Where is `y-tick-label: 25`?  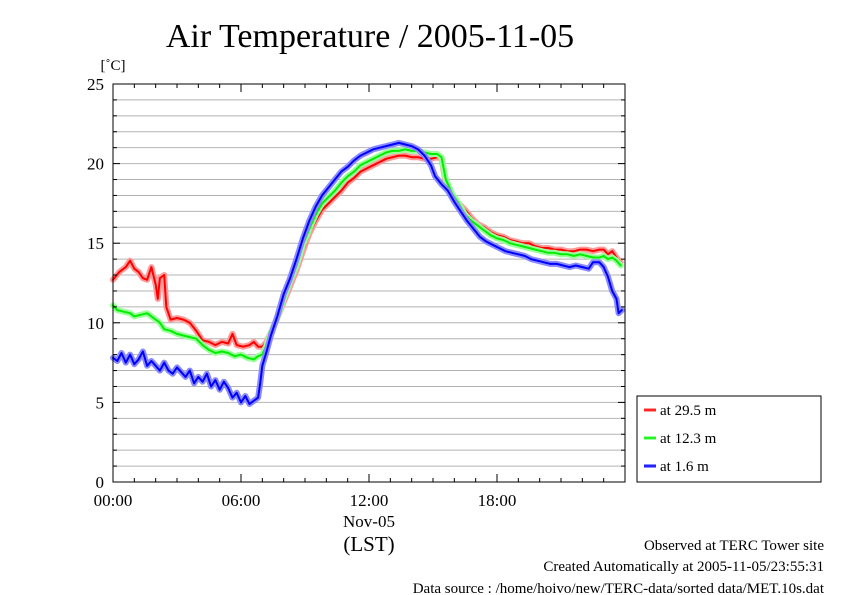
y-tick-label: 25 is located at coordinates (95, 84).